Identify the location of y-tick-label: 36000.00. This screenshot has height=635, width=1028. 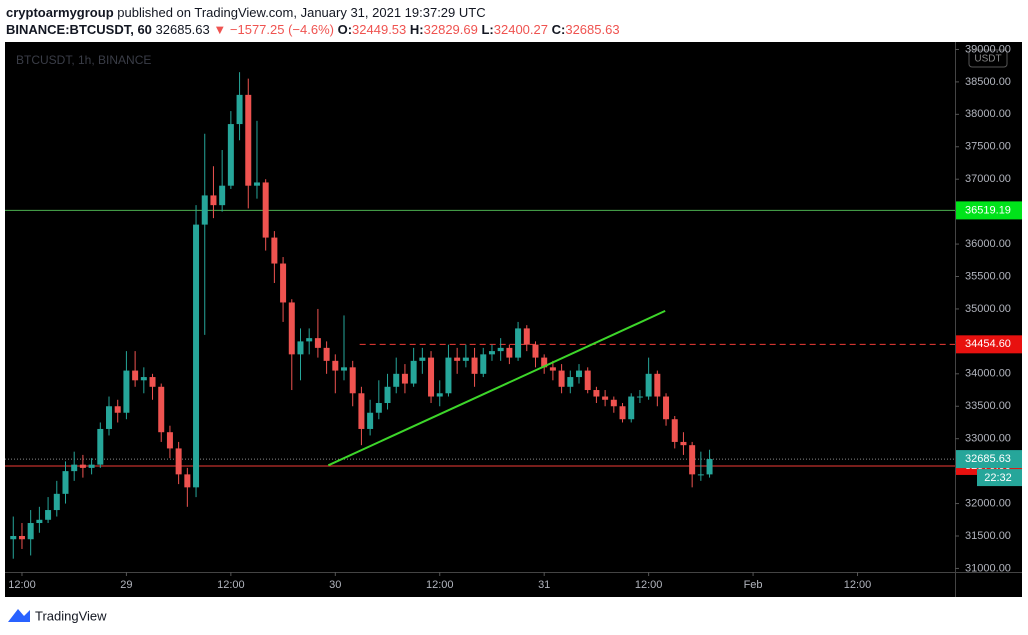
(988, 244).